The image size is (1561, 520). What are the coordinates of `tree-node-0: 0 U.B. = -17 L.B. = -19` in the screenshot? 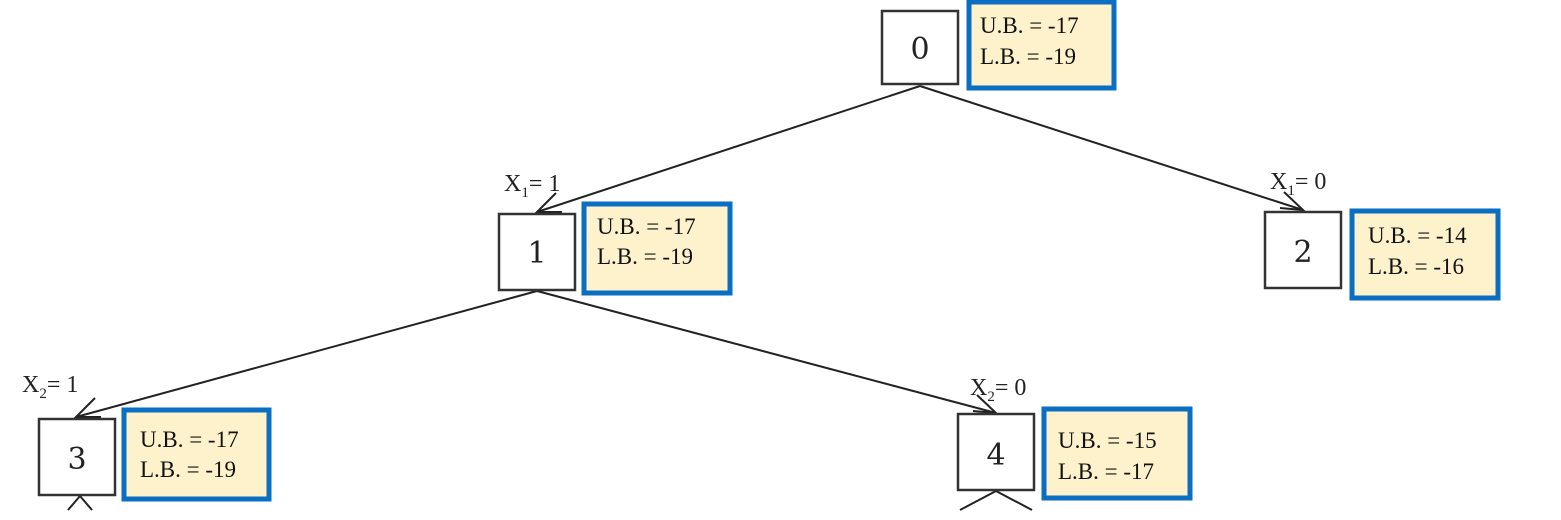 It's located at (998, 45).